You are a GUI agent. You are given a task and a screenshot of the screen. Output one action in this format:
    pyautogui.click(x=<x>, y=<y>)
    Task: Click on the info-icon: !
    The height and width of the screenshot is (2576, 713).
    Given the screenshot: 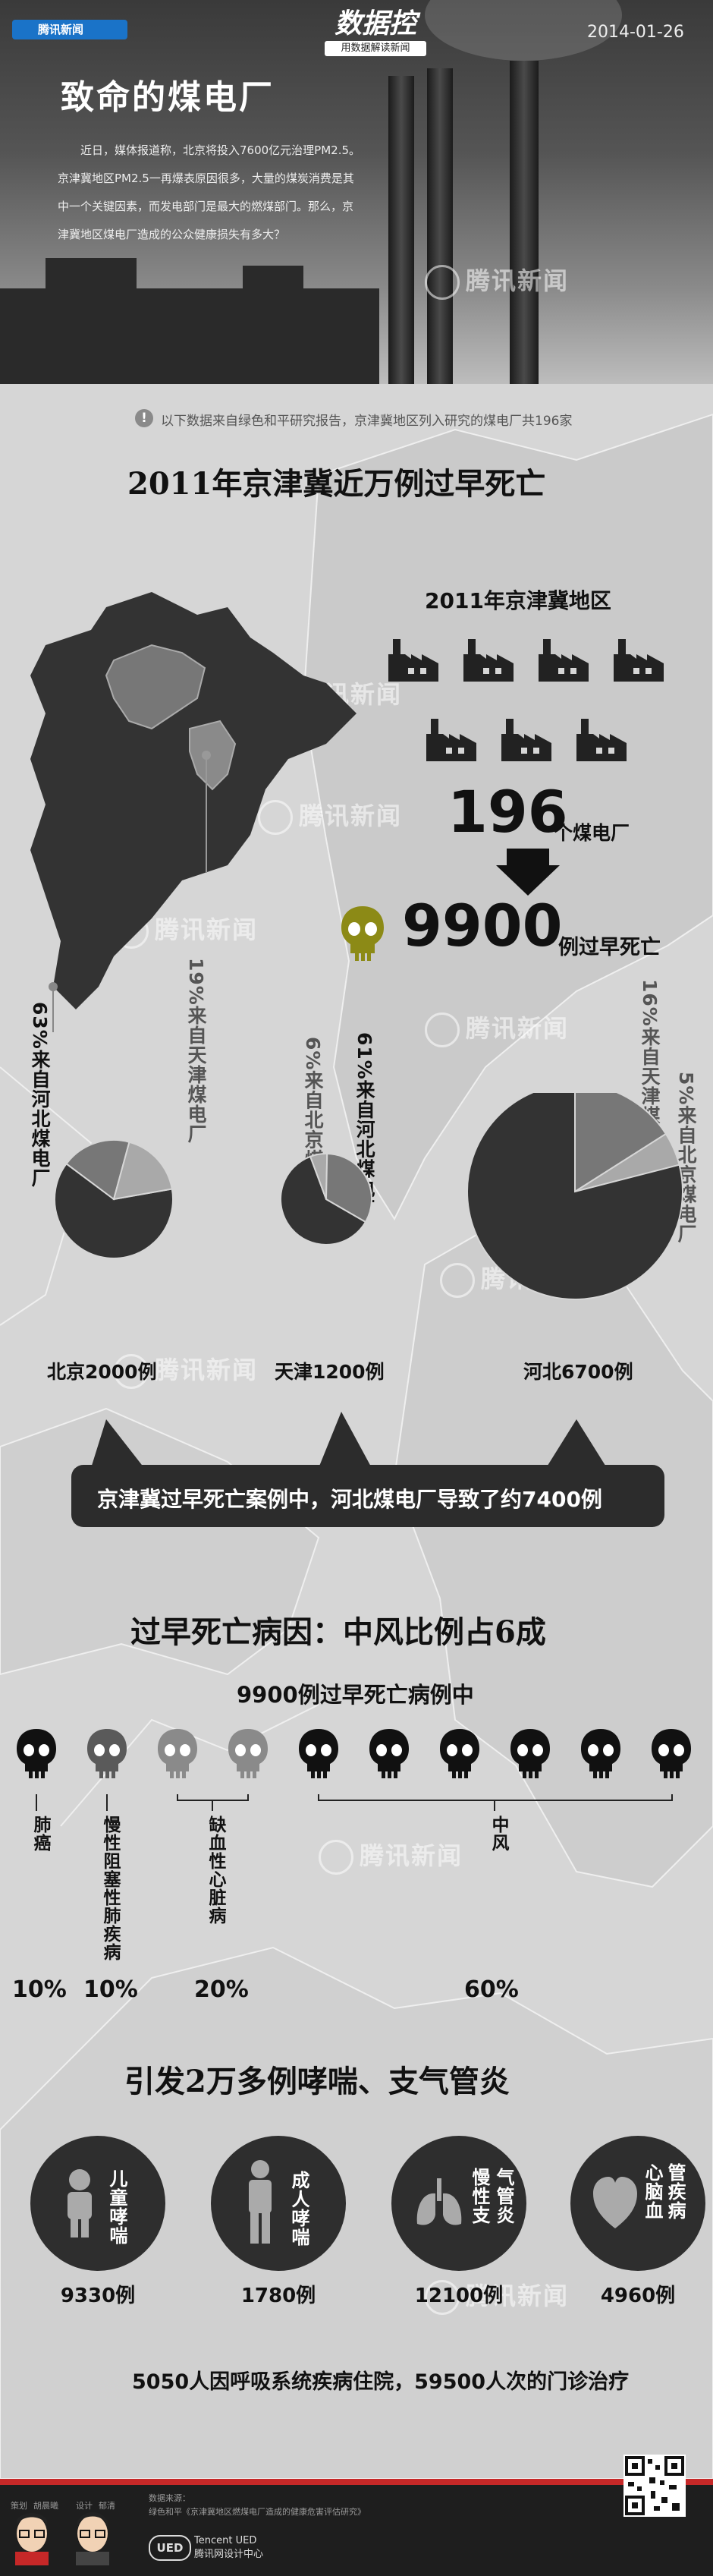 What is the action you would take?
    pyautogui.click(x=144, y=418)
    